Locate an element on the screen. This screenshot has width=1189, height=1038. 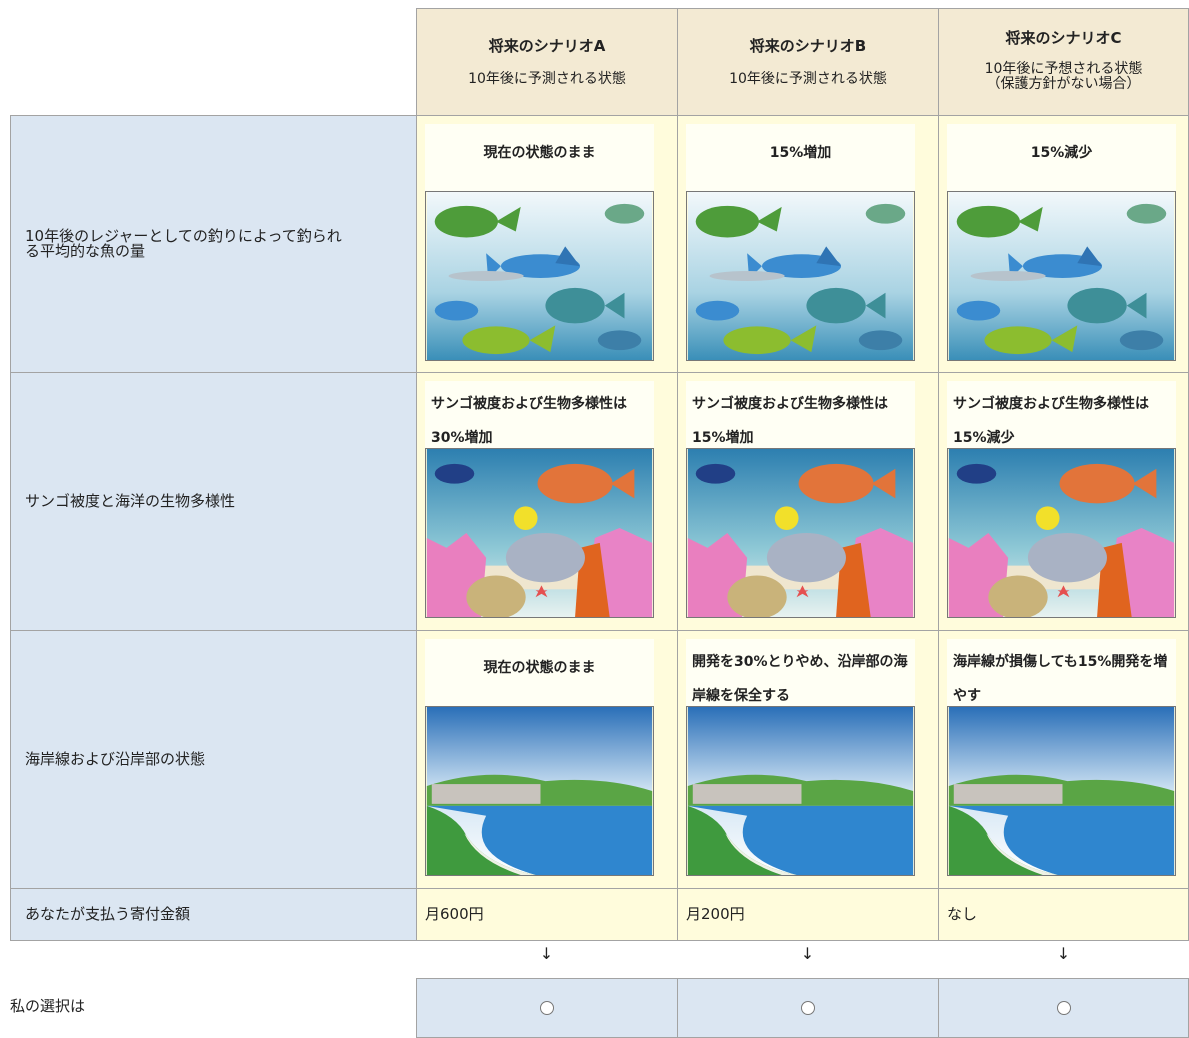
scenario-title: 将来のシナリオC is located at coordinates (1063, 38).